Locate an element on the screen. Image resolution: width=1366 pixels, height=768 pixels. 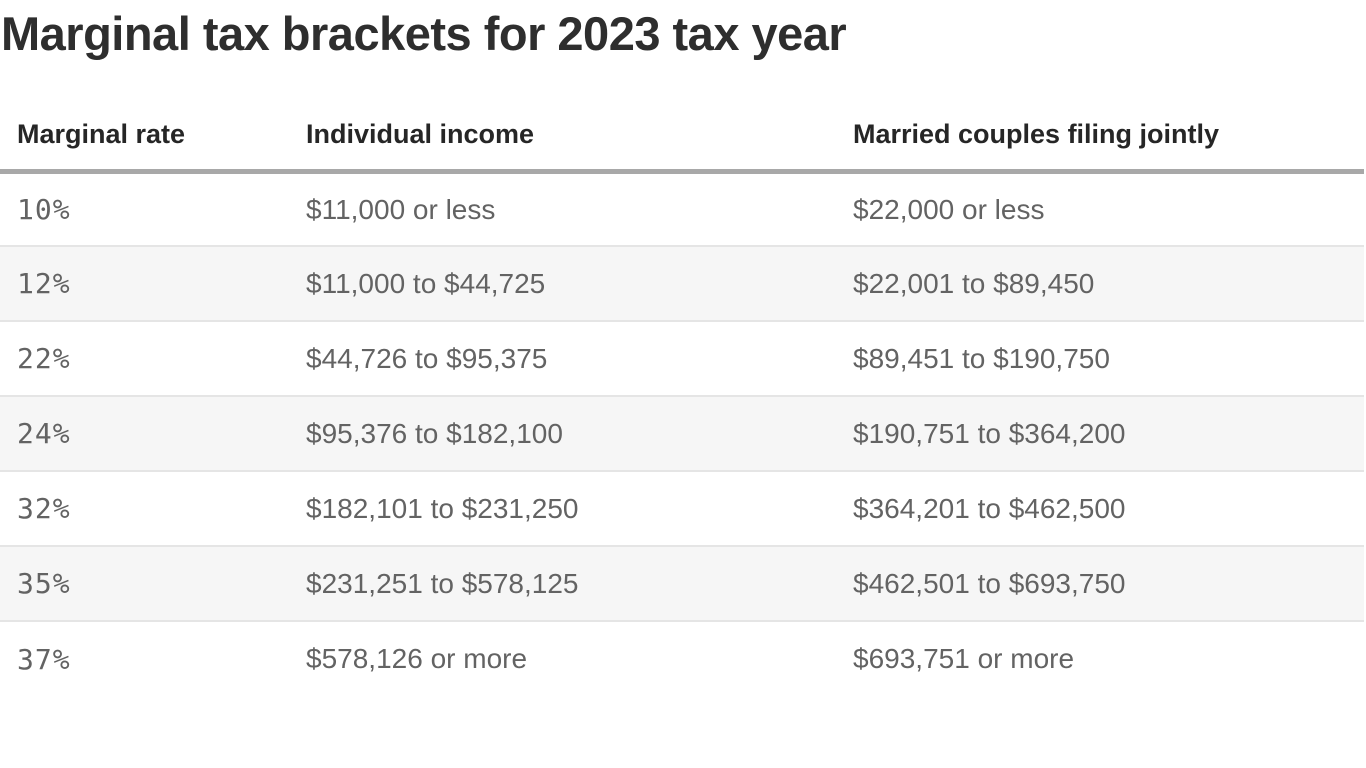
rate-cell: 35% is located at coordinates (44, 584).